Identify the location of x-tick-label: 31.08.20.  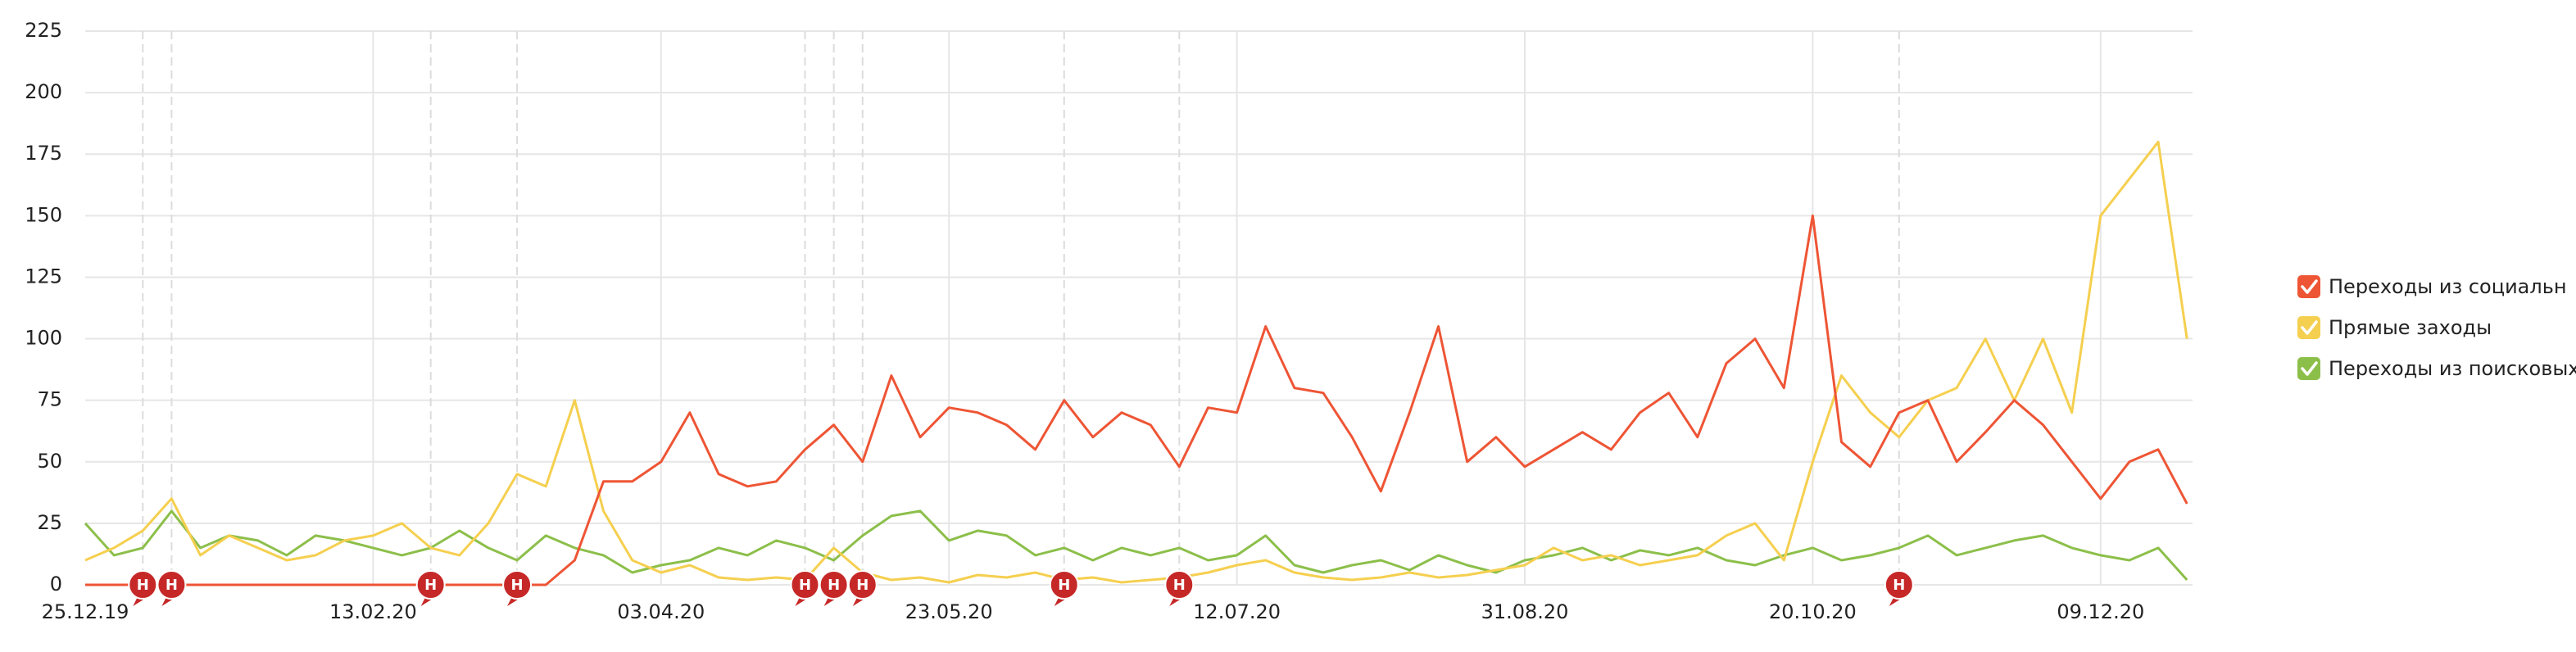
(1525, 611).